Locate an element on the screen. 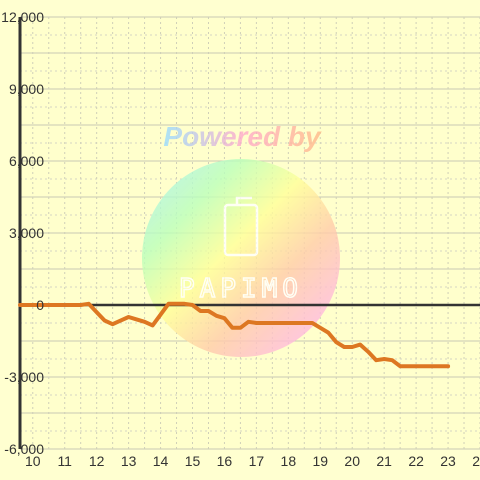 This screenshot has width=480, height=480. y-tick-label: 3,000 is located at coordinates (26, 233).